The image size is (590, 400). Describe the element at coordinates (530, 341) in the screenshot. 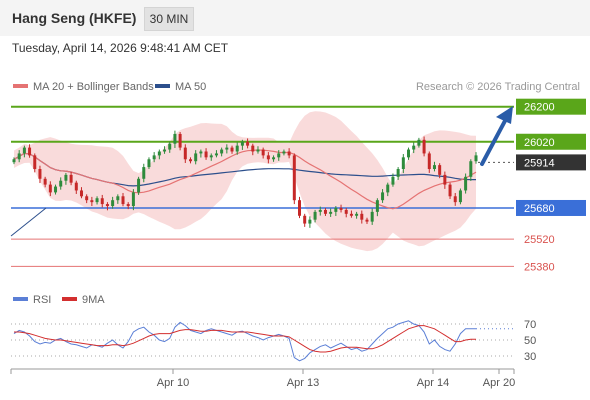

I see `rsi-tick-50: 50` at that location.